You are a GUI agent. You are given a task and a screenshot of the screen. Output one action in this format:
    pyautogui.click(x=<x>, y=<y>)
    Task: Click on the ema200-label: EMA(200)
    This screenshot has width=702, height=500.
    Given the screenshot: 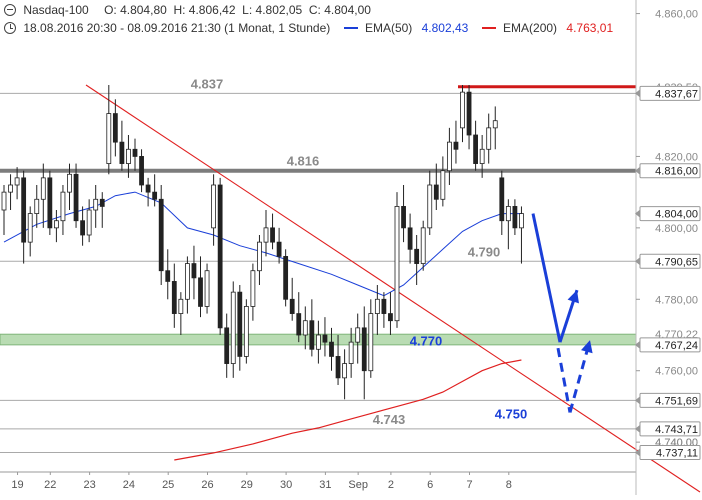 What is the action you would take?
    pyautogui.click(x=530, y=27)
    